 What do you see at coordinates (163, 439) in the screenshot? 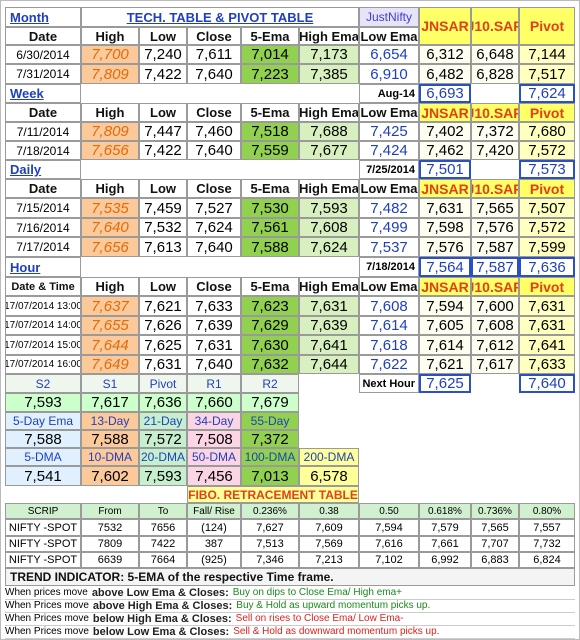
I see `cell: 7,572` at bounding box center [163, 439].